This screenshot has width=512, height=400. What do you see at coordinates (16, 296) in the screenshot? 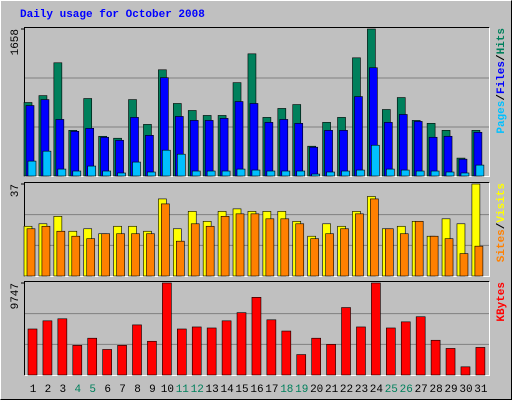
I see `y-tick-label: 9747` at bounding box center [16, 296].